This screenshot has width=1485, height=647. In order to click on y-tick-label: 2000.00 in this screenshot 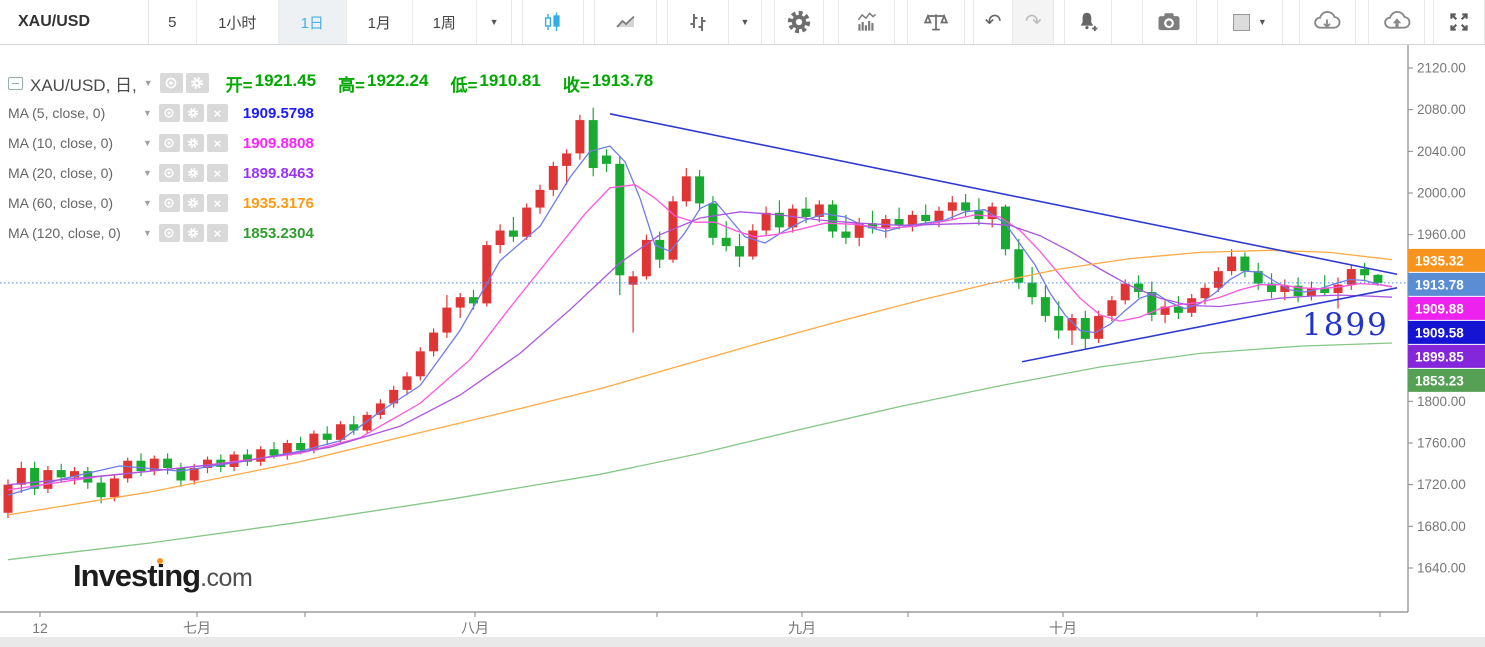, I will do `click(1441, 193)`.